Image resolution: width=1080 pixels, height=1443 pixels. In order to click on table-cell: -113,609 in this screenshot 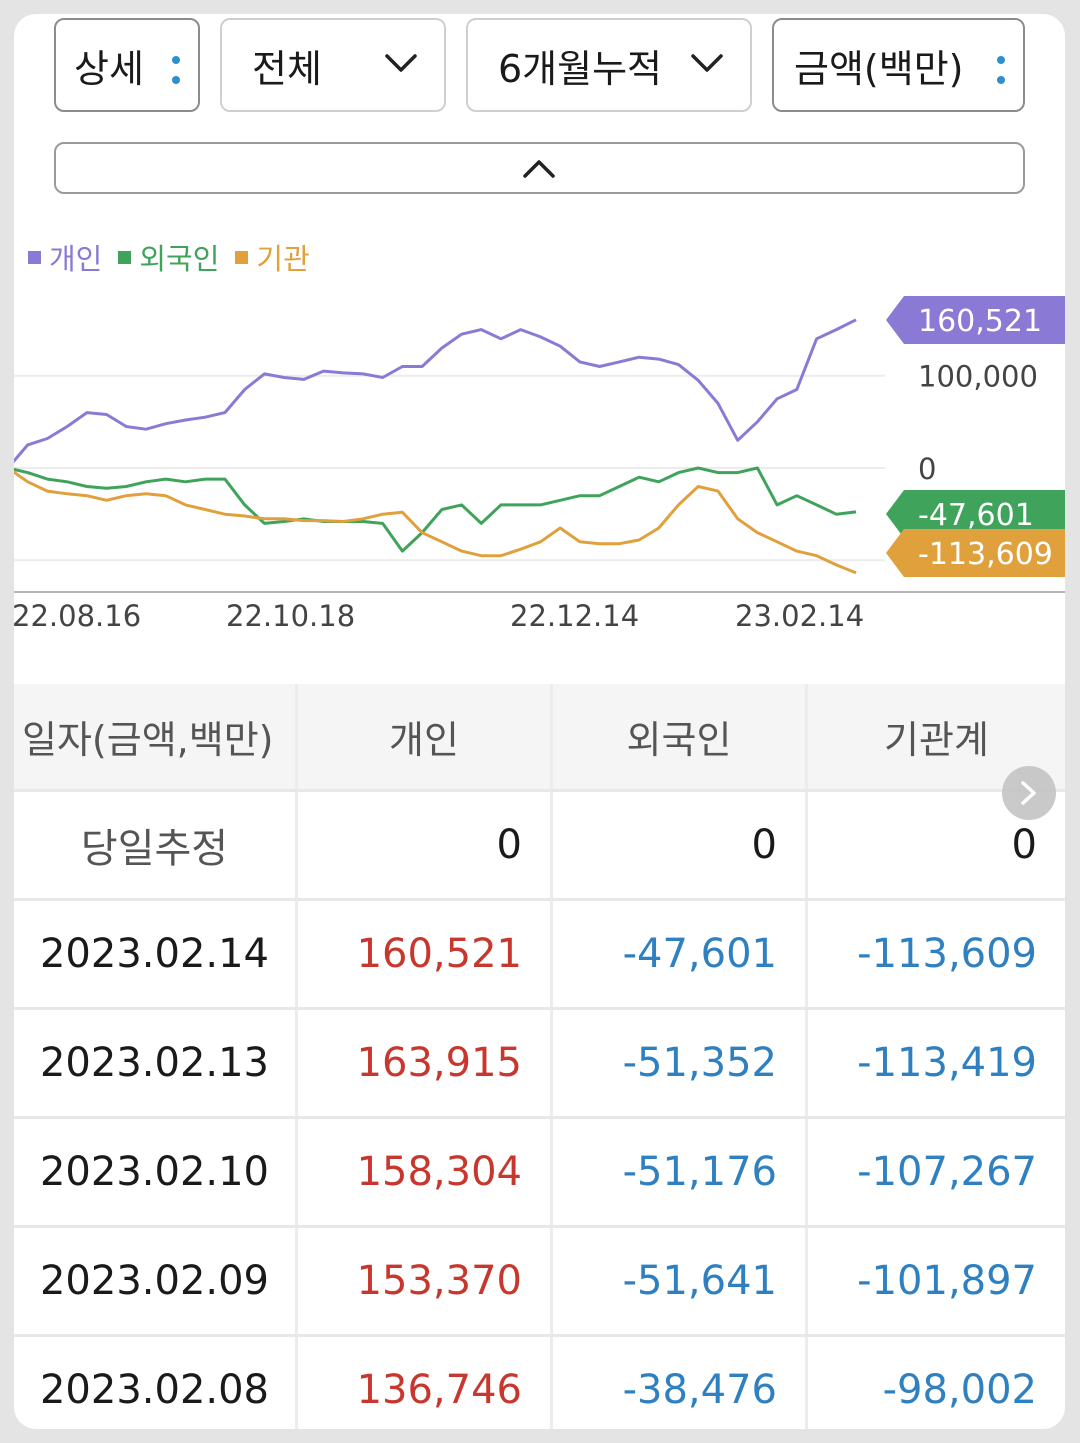, I will do `click(947, 954)`.